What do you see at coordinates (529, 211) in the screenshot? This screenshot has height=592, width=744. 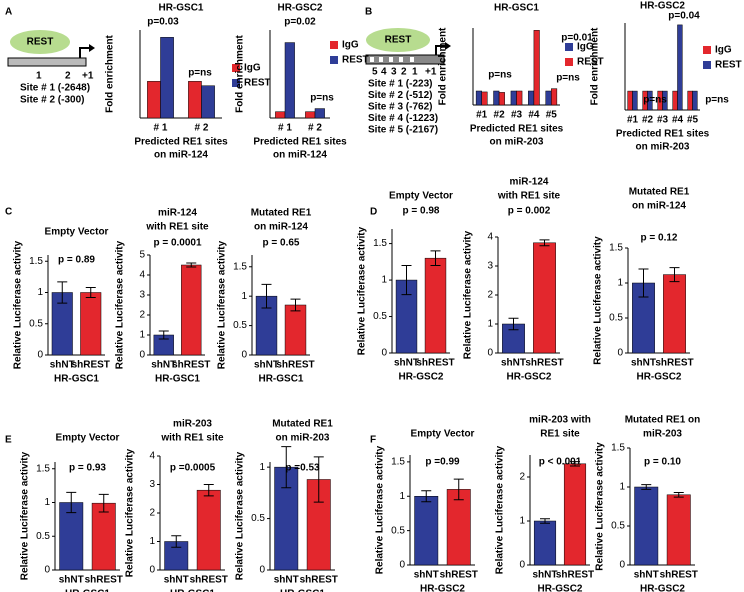 I see `annotation: p = 0.002` at bounding box center [529, 211].